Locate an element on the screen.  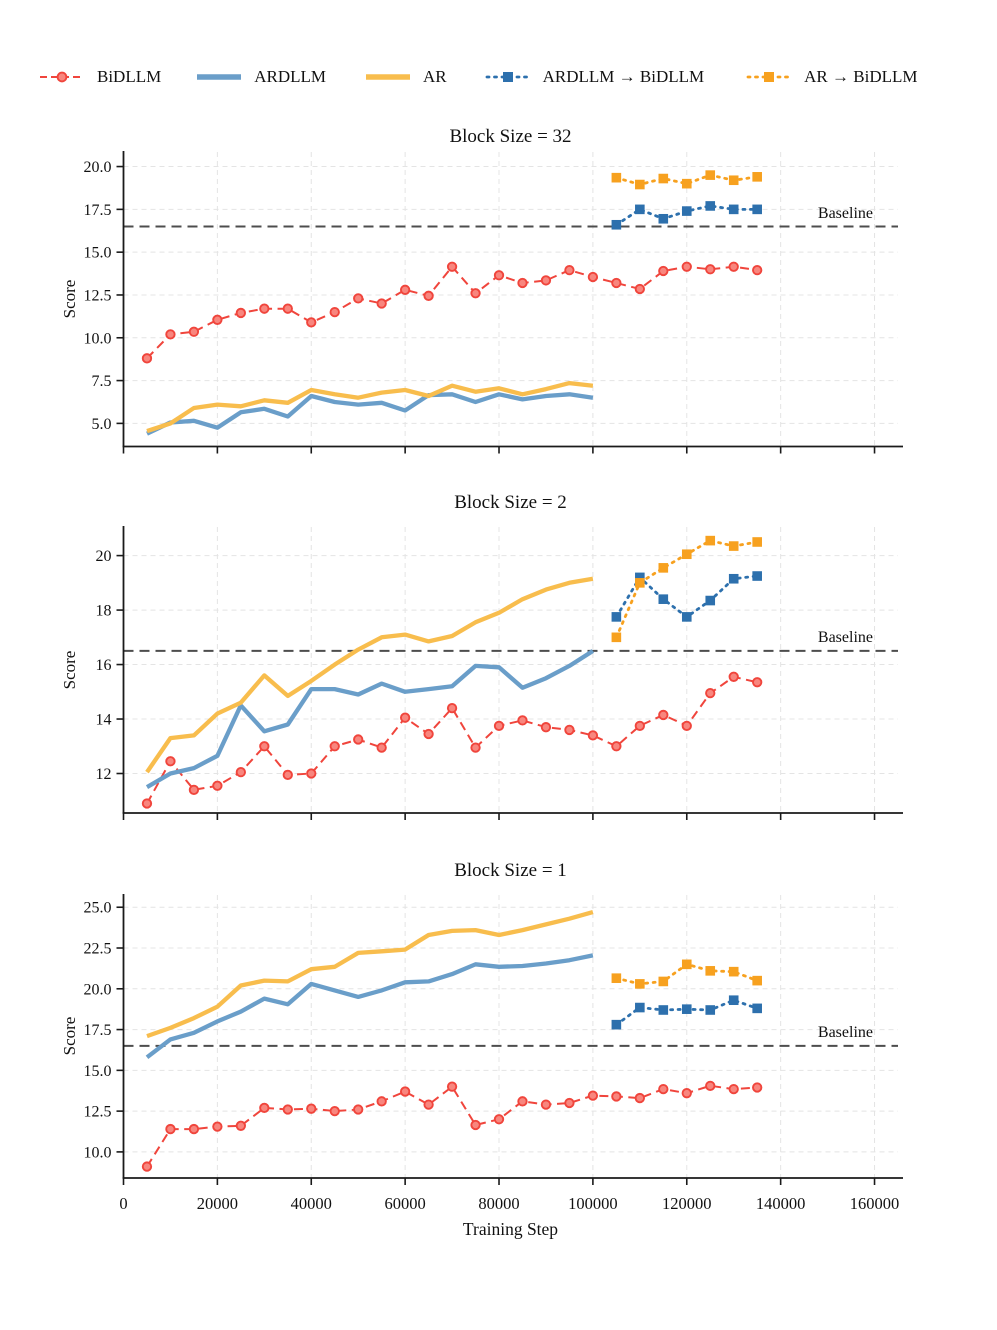
chart-3-y-tick-labels: 10.0 12.5 15.0 17.5 20.0 22.5 25.0 is located at coordinates (98, 1031).